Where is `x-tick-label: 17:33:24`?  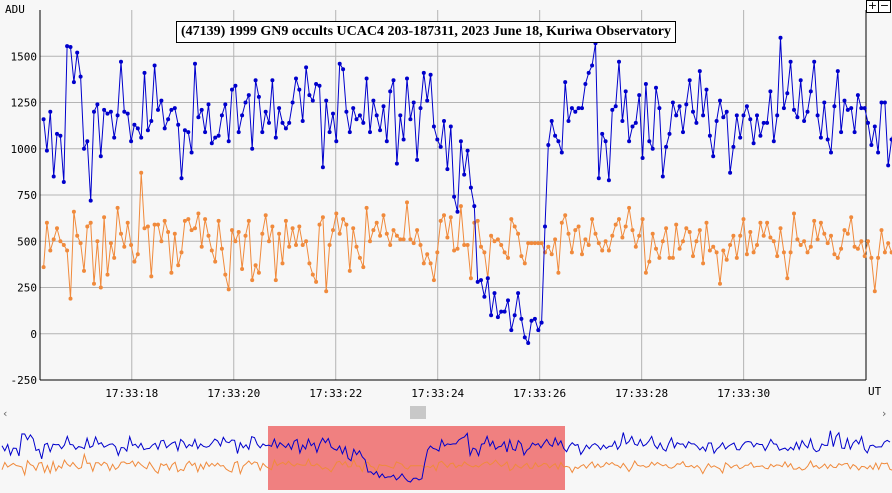
x-tick-label: 17:33:24 is located at coordinates (437, 393).